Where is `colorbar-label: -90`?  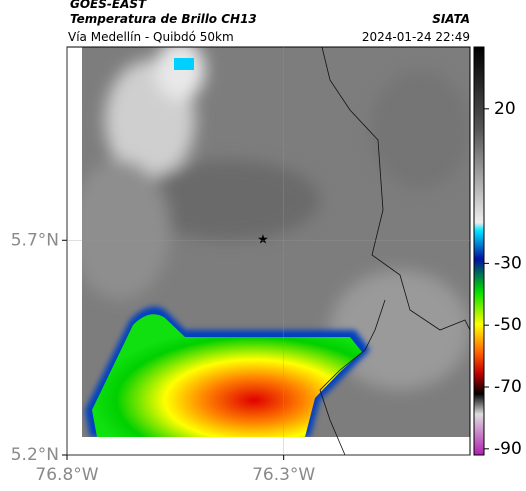 colorbar-label: -90 is located at coordinates (508, 449).